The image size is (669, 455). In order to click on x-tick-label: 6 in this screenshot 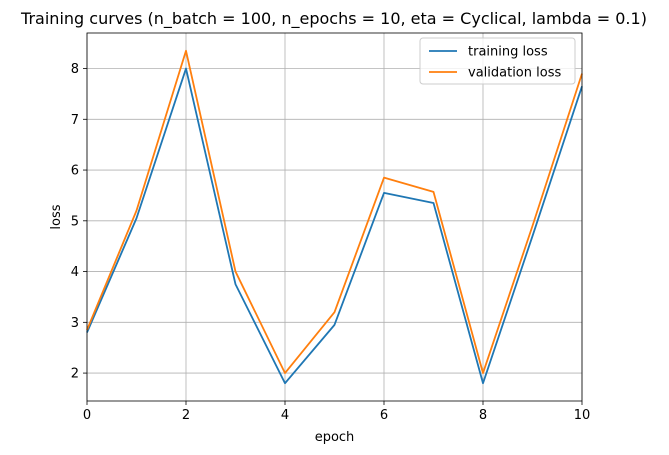, I will do `click(384, 415)`.